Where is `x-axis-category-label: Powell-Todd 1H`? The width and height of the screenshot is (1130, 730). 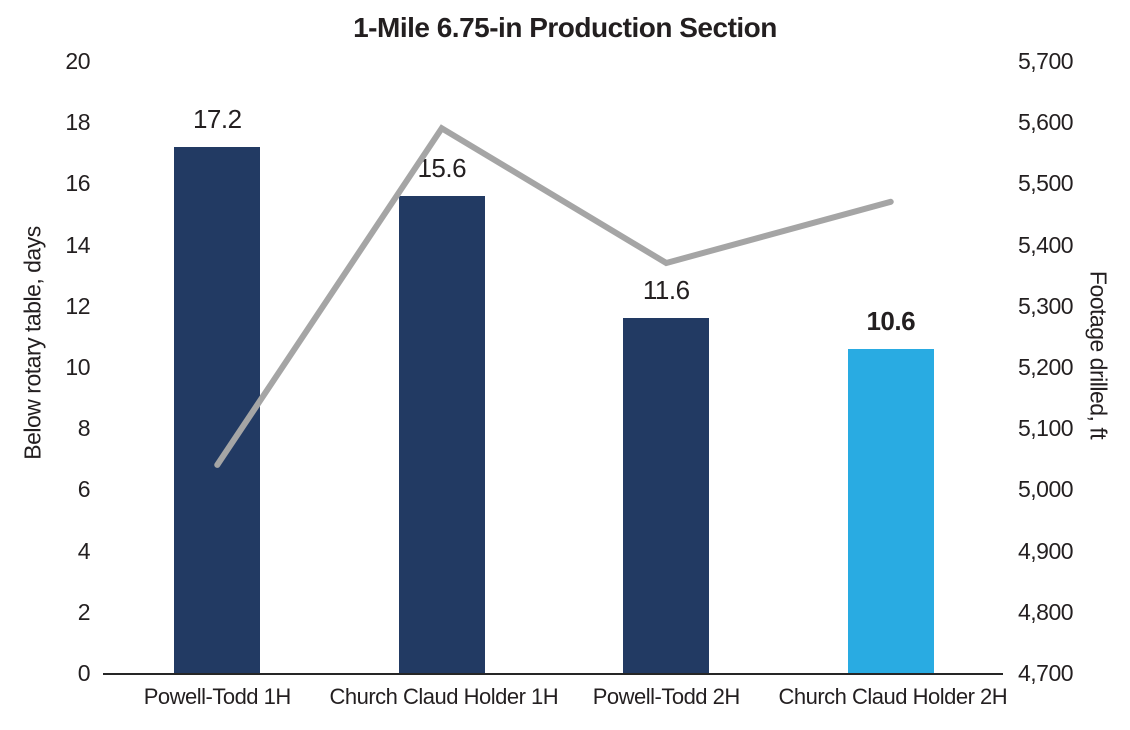 x-axis-category-label: Powell-Todd 1H is located at coordinates (217, 696).